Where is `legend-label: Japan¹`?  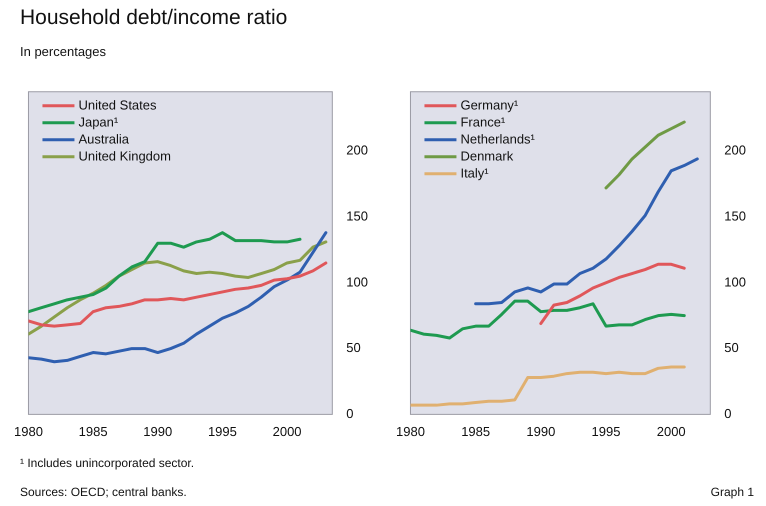
legend-label: Japan¹ is located at coordinates (98, 122).